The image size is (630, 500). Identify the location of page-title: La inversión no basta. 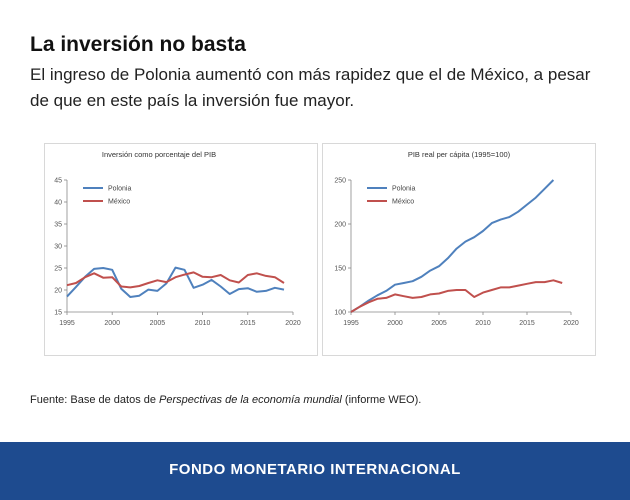
(138, 44).